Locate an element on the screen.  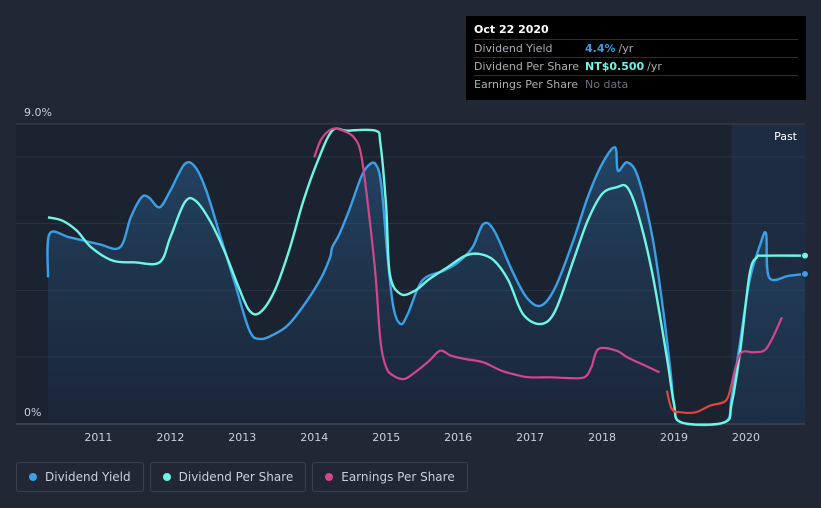
tooltip-row-earnings-per-share: Earnings Per Share No data is located at coordinates (636, 84).